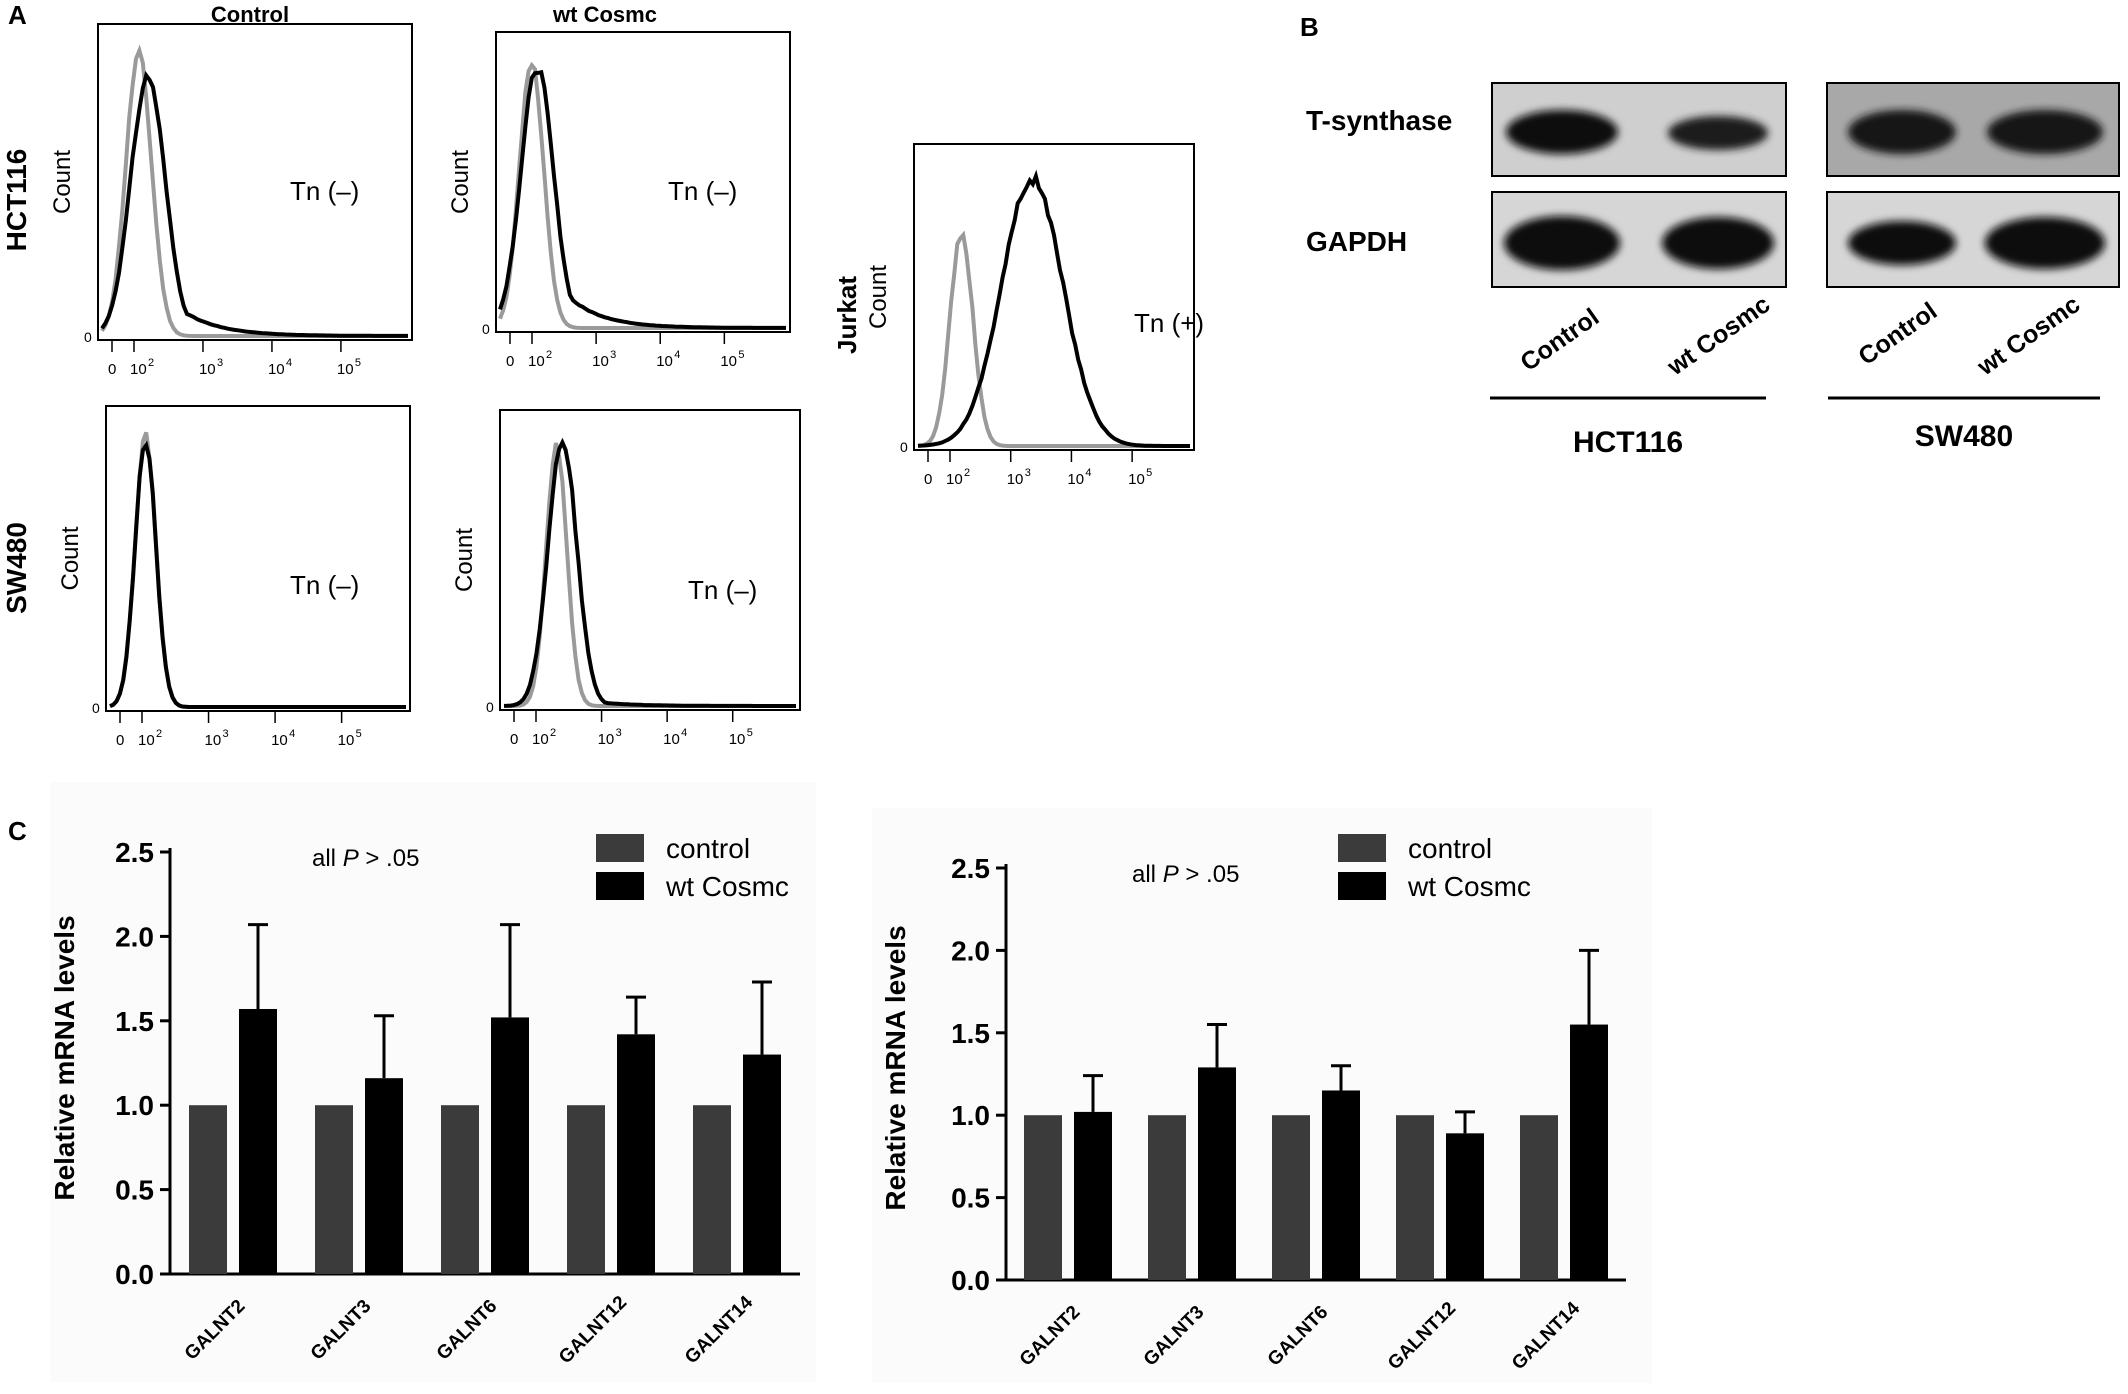  What do you see at coordinates (1217, 1173) in the screenshot?
I see `bar-galnt3-wt-cosmc` at bounding box center [1217, 1173].